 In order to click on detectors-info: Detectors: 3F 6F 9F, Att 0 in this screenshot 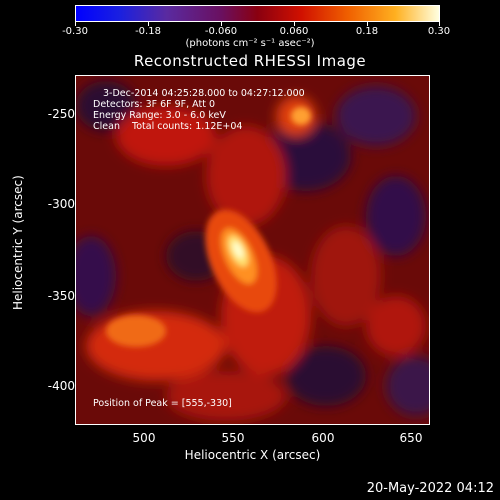, I will do `click(154, 104)`.